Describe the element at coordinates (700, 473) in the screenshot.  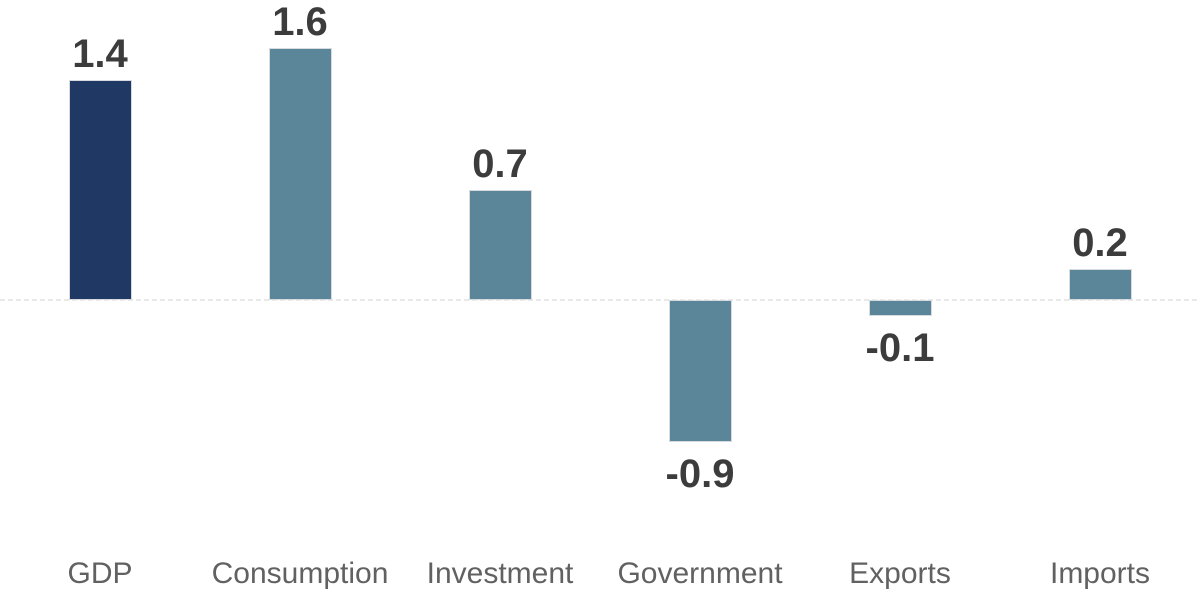
I see `value-label-government: -0.9` at that location.